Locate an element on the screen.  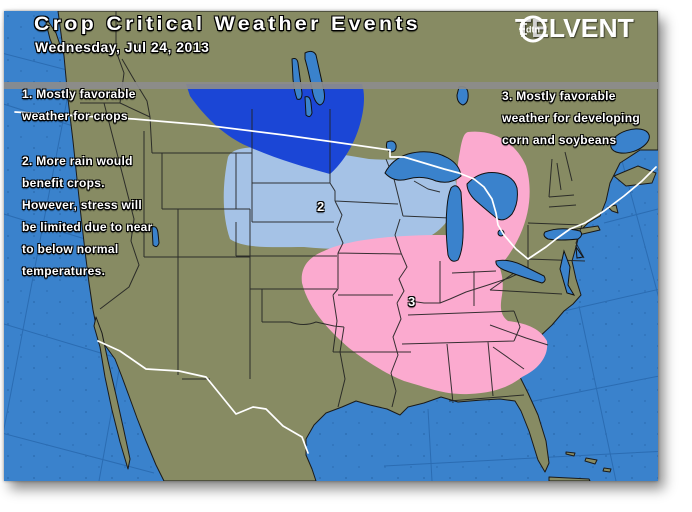
chesapeake-bay is located at coordinates (567, 272).